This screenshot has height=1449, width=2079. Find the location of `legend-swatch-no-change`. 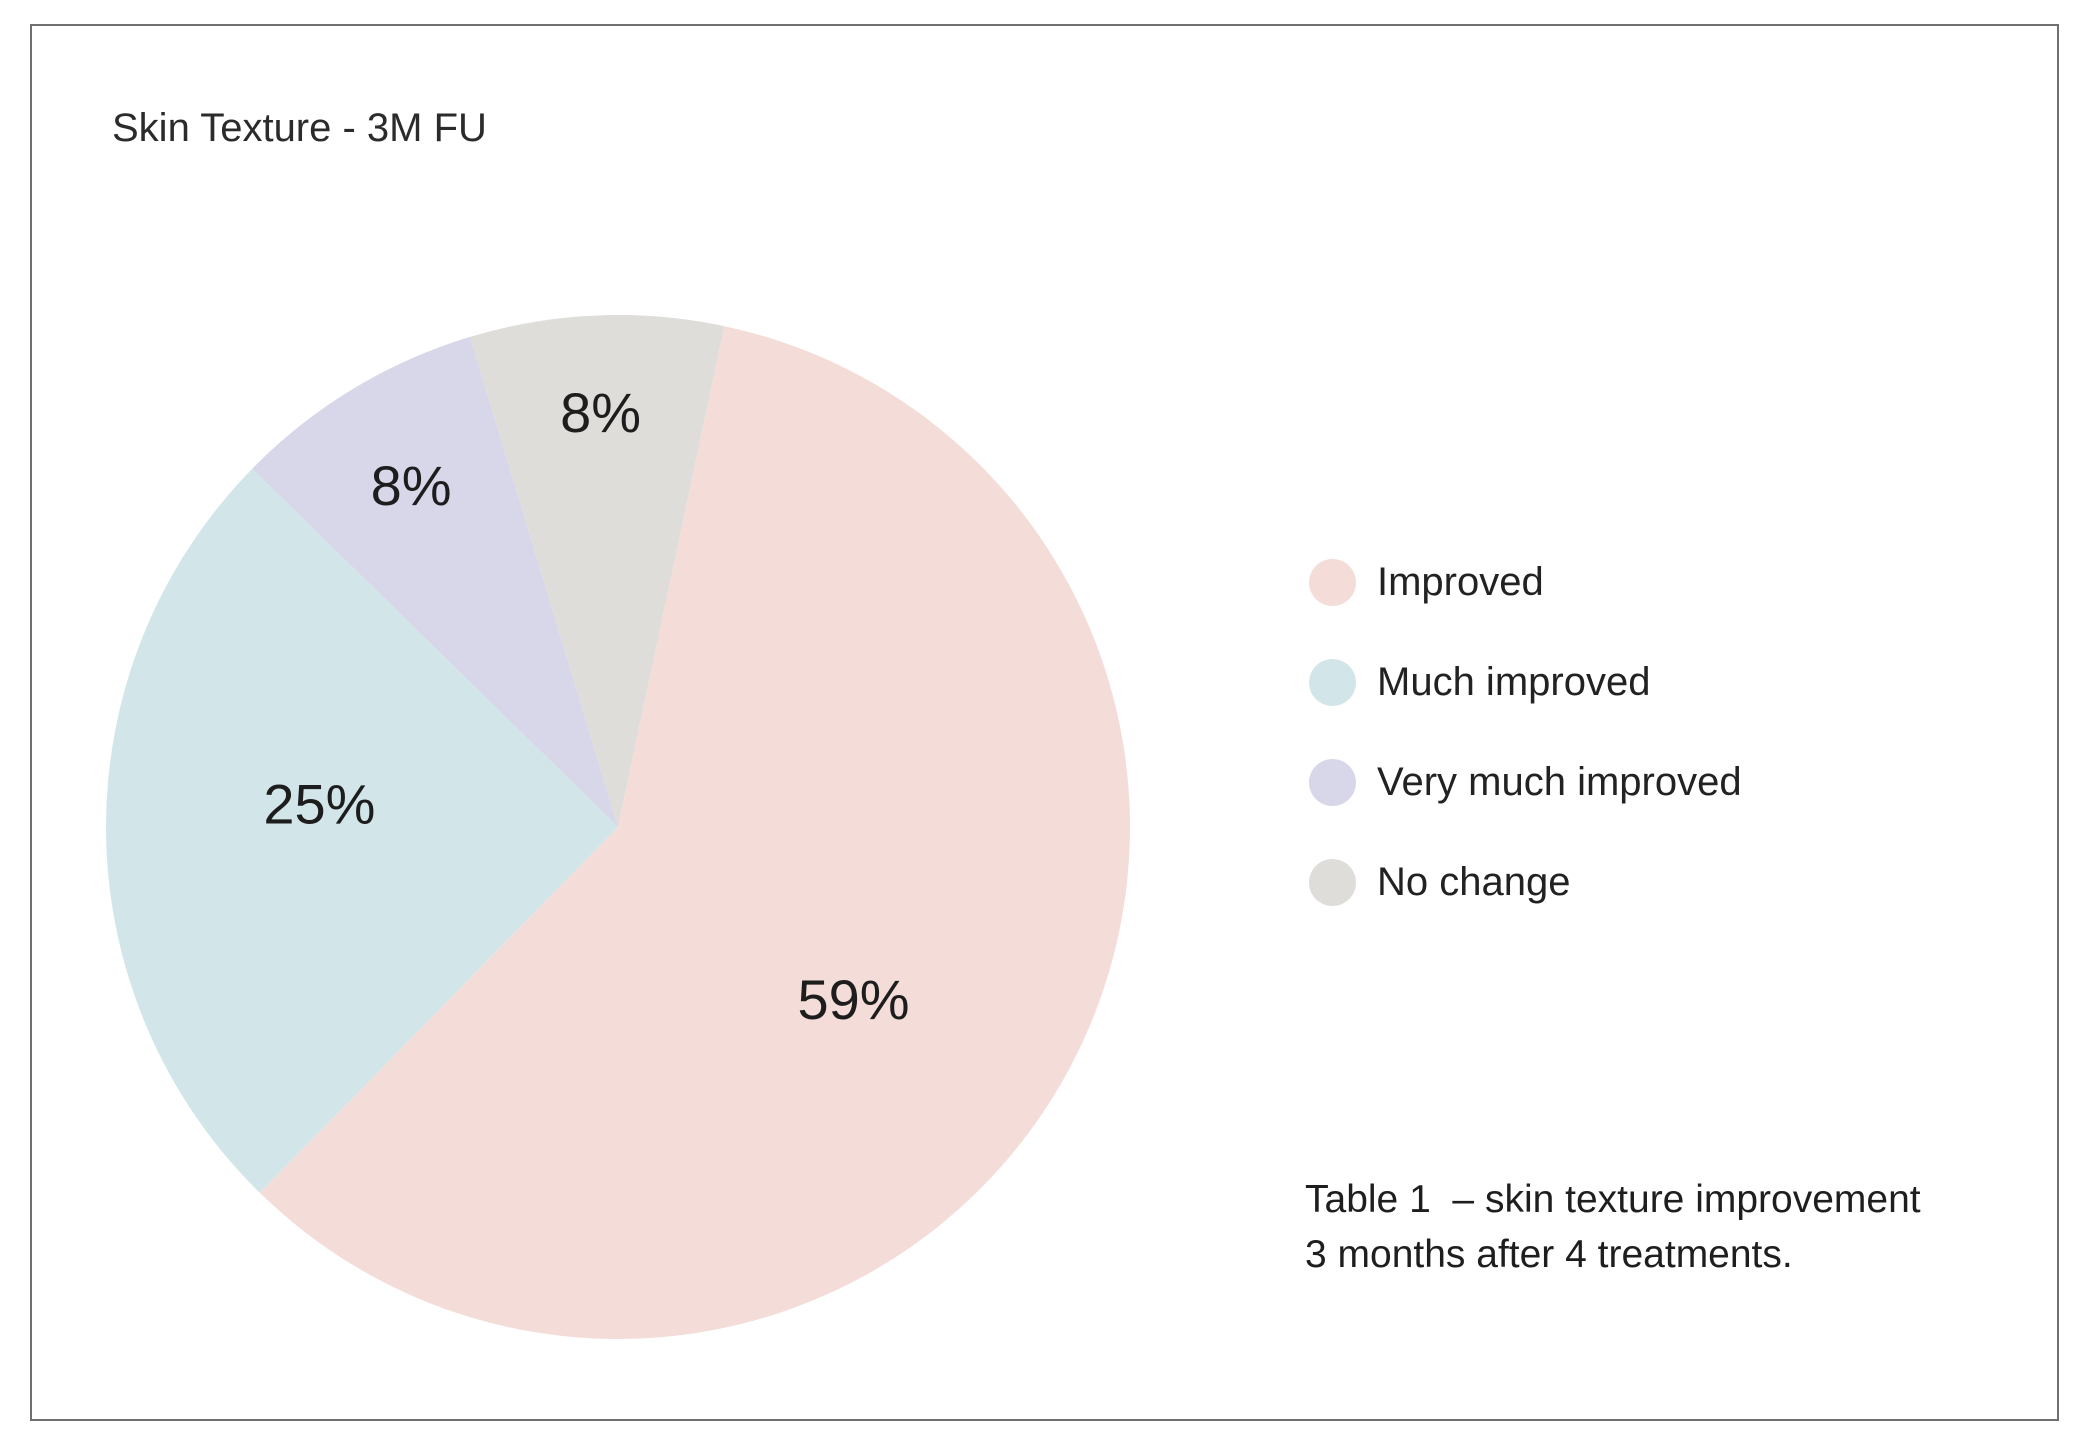

legend-swatch-no-change is located at coordinates (1332, 882).